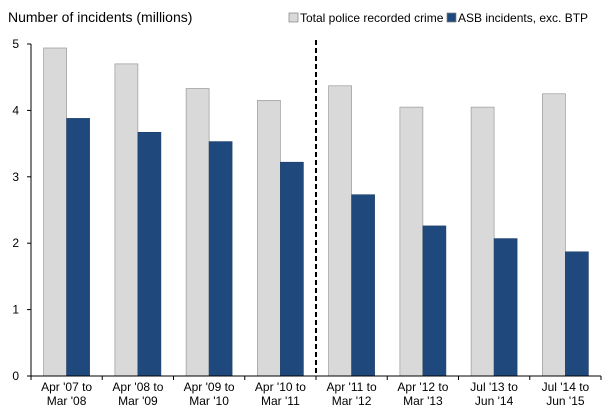  Describe the element at coordinates (422, 394) in the screenshot. I see `x-tick-label-5: Apr '12 to Mar '13` at that location.